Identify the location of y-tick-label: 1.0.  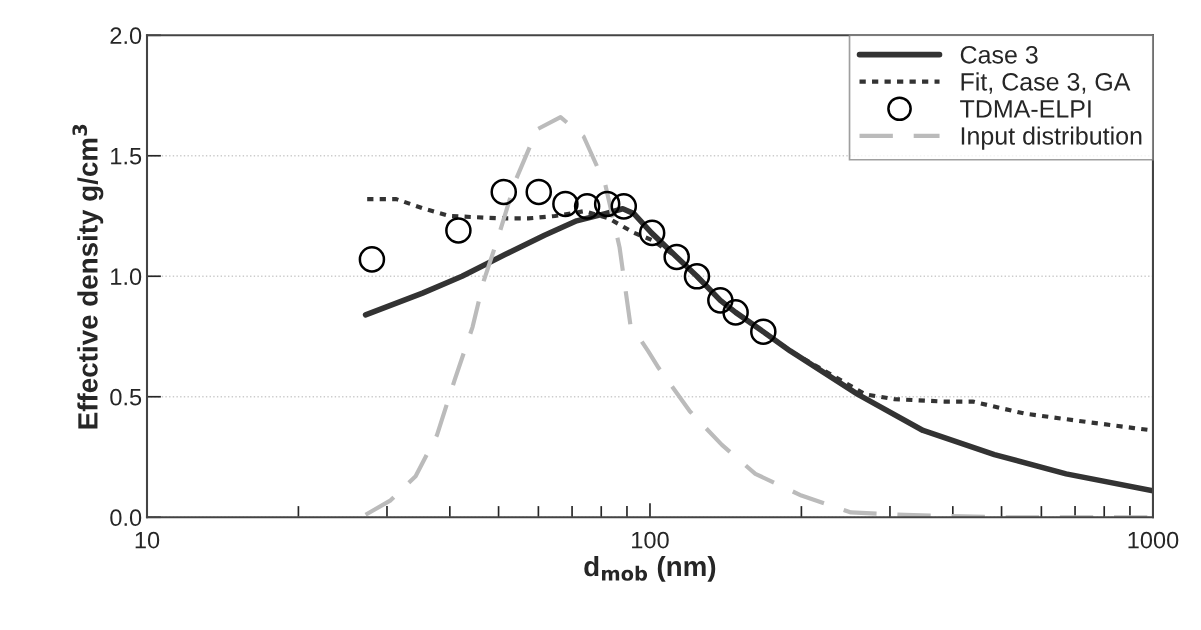
(126, 277).